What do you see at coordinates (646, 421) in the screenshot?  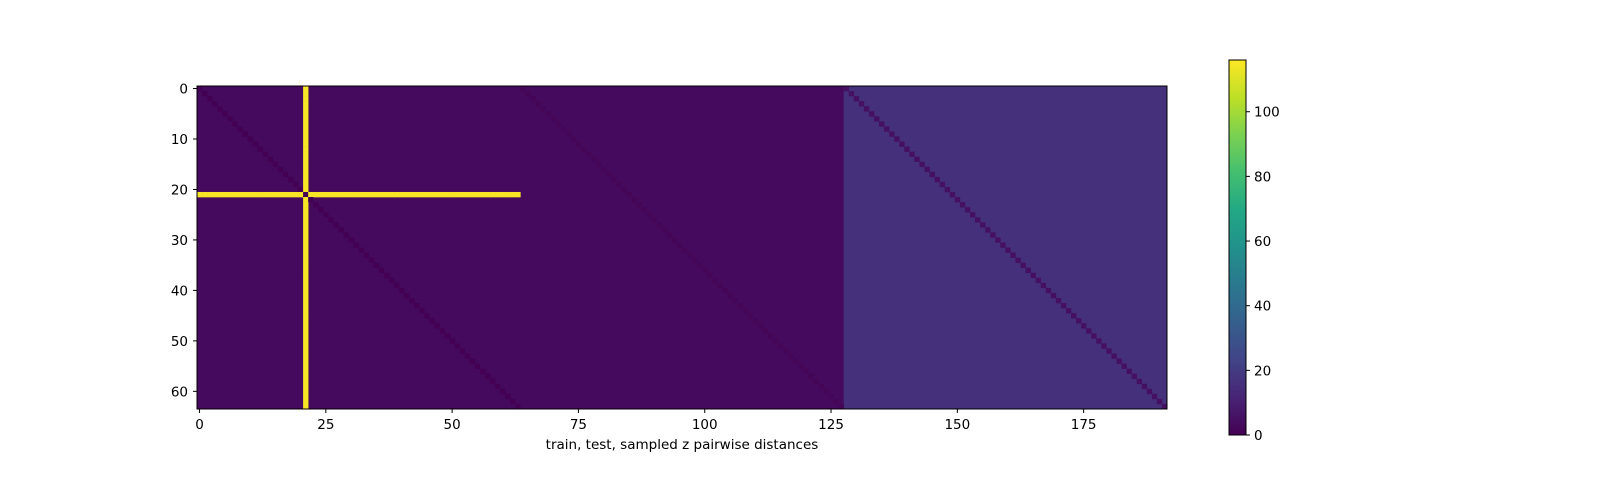 I see `x-axis-ticks: 0 25 50 75 100 125 150 175` at bounding box center [646, 421].